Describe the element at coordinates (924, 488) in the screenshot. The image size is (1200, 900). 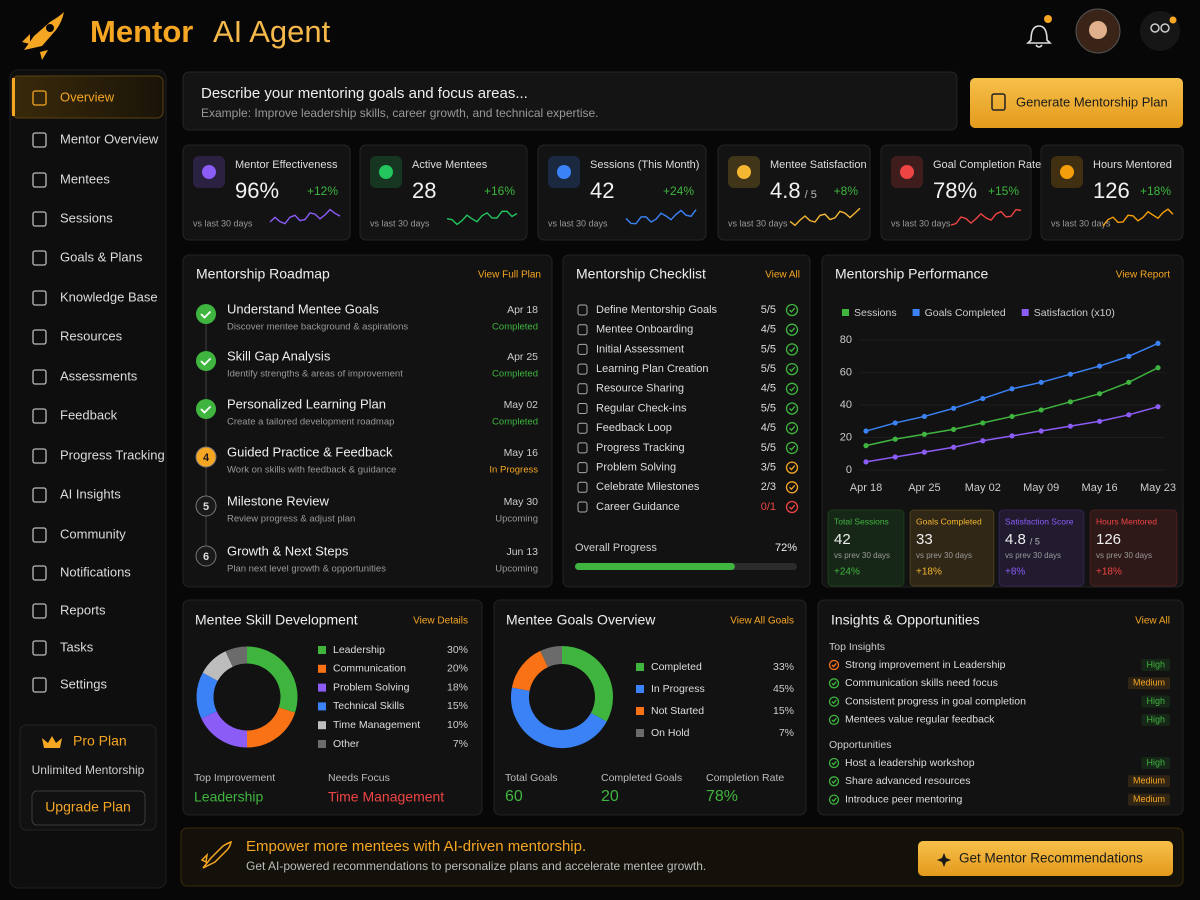
I see `x-tick-label: Apr 25` at that location.